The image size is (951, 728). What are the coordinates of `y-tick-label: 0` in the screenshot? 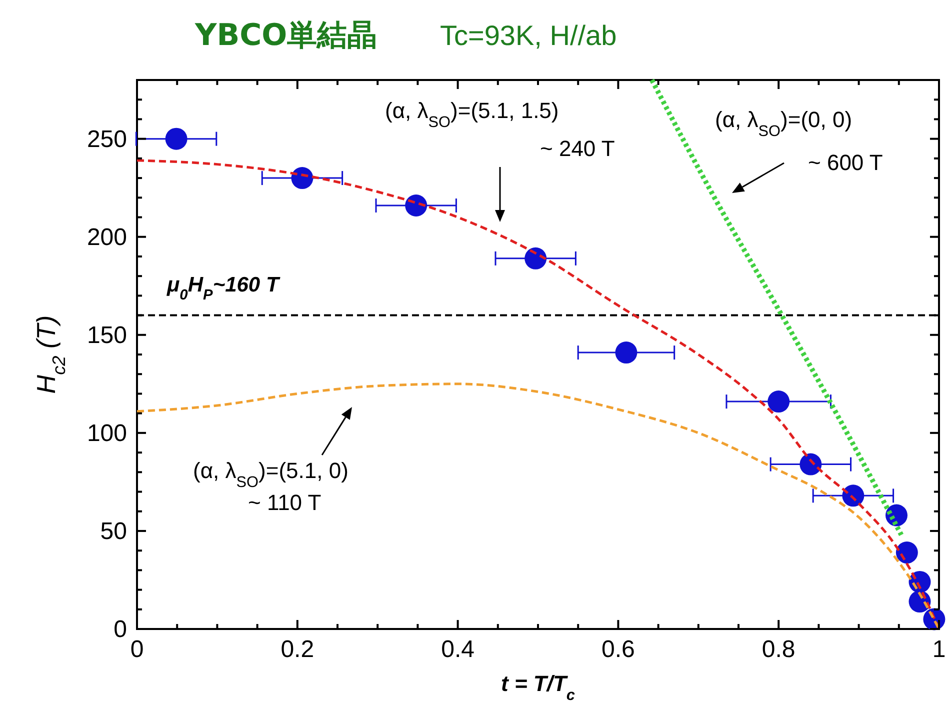 It's located at (120, 629).